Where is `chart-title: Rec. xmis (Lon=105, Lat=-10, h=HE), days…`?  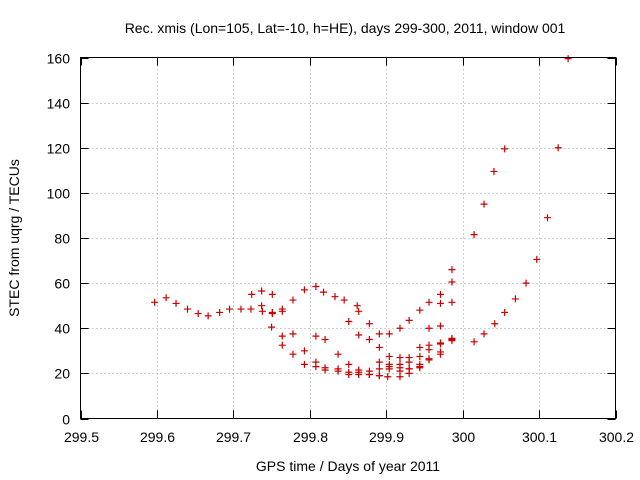
chart-title: Rec. xmis (Lon=105, Lat=-10, h=HE), days… is located at coordinates (345, 28).